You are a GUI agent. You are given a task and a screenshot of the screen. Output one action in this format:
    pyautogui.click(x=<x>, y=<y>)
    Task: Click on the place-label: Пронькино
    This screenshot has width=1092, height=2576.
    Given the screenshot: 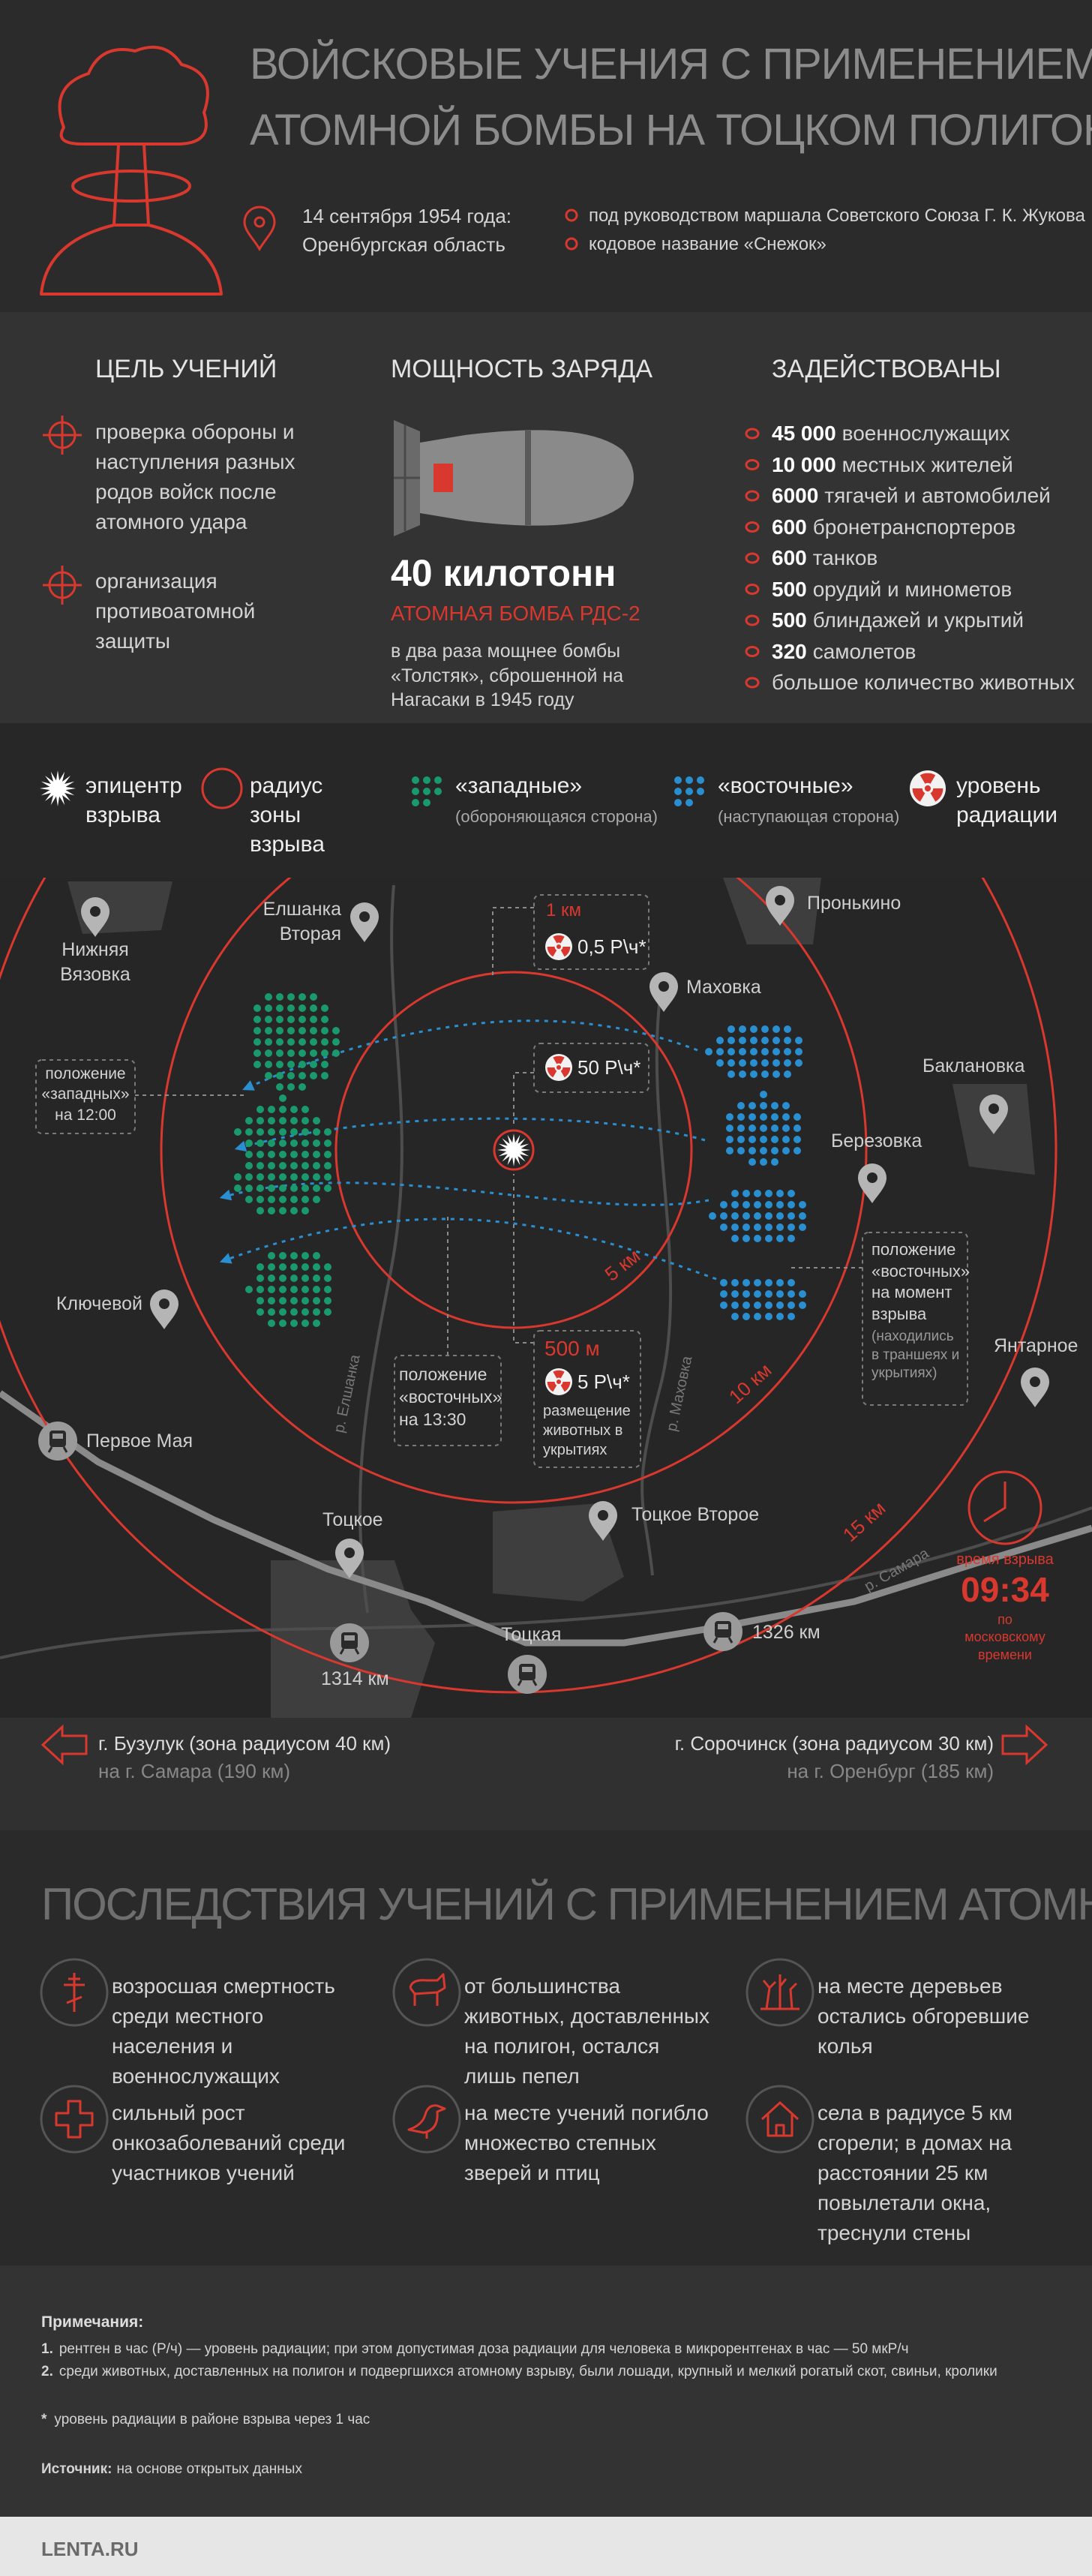 What is the action you would take?
    pyautogui.click(x=854, y=903)
    